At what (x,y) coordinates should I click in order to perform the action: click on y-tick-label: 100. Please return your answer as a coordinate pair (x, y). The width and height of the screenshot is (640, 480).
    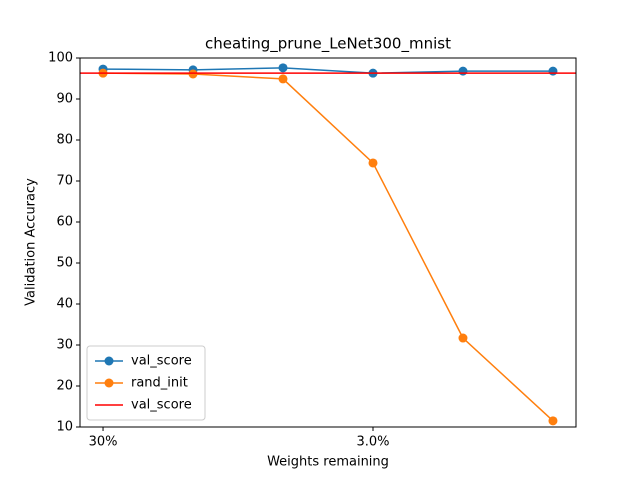
    Looking at the image, I should click on (60, 58).